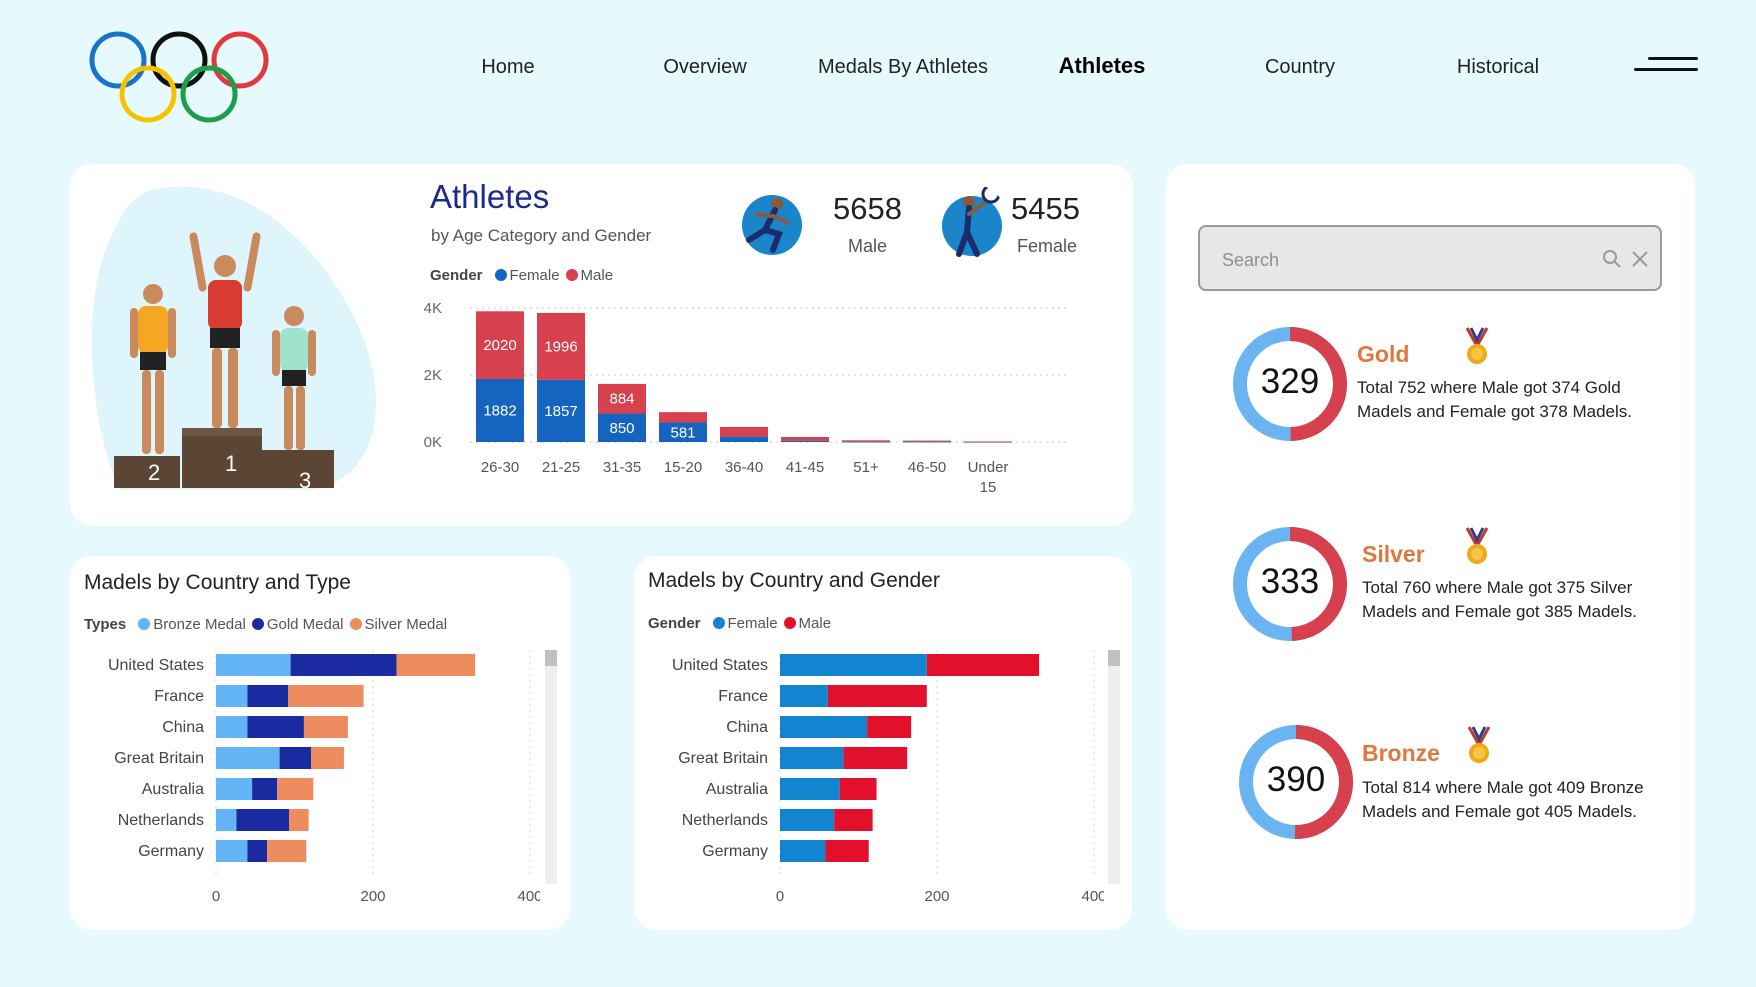  I want to click on x-tick-label: 46-50, so click(927, 467).